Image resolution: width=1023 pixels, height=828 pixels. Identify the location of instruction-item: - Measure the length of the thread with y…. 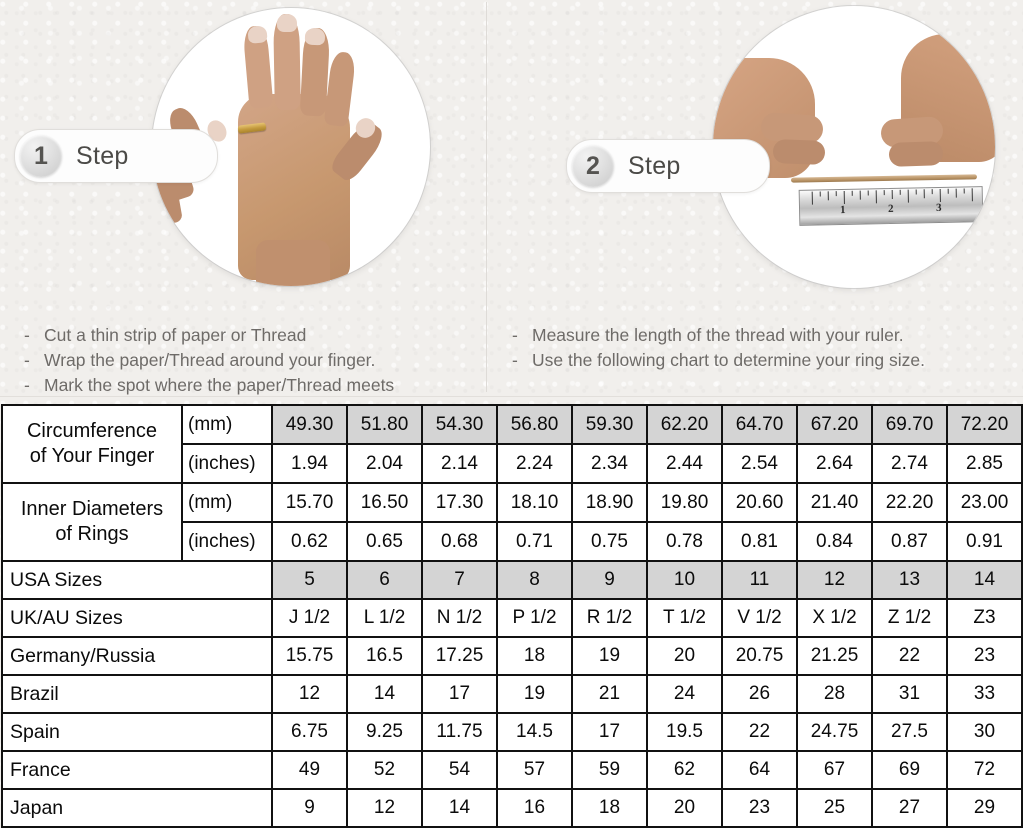
(718, 335).